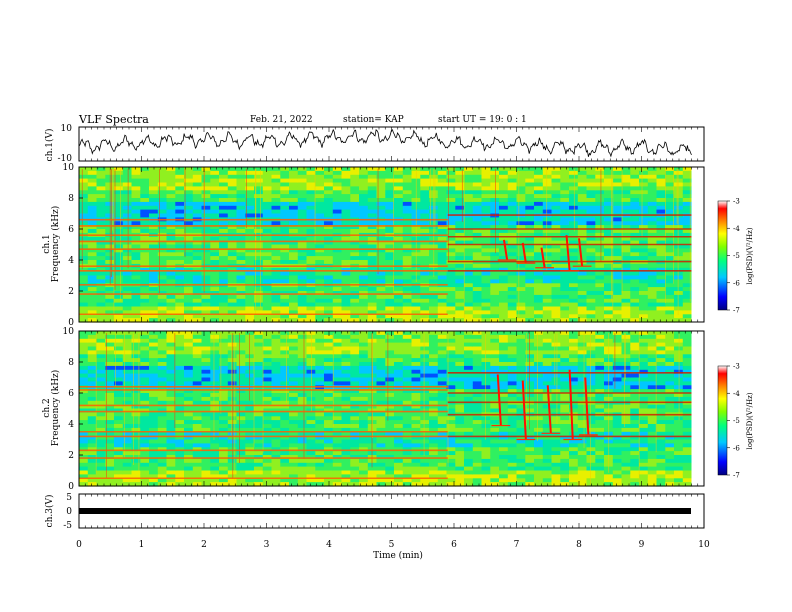 This screenshot has width=792, height=612. What do you see at coordinates (49, 145) in the screenshot?
I see `ch1-waveform-ylabel: ch.1(V)` at bounding box center [49, 145].